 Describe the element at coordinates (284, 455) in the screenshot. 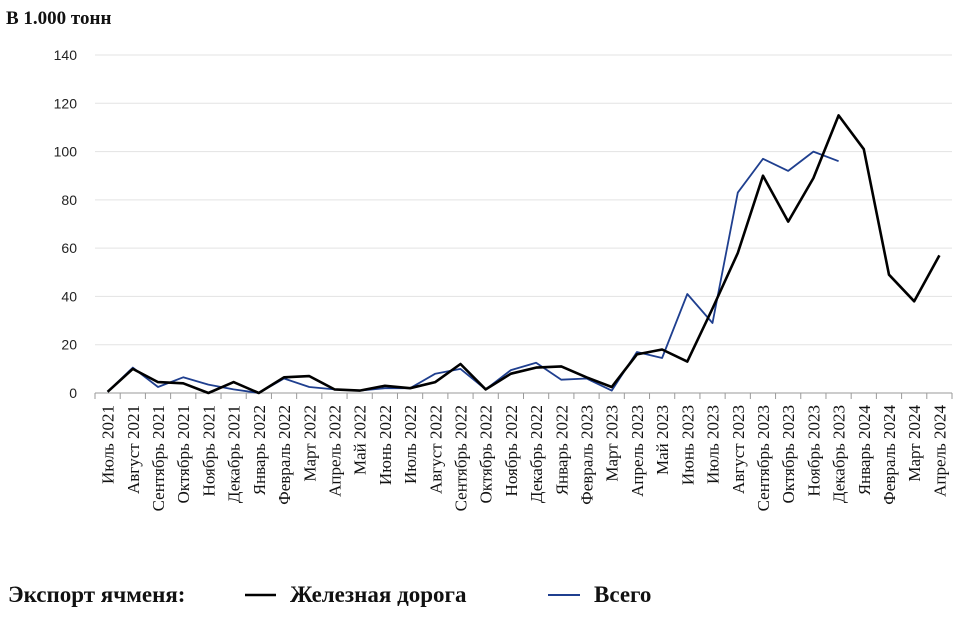

I see `x-tick-label: Февраль 2022` at that location.